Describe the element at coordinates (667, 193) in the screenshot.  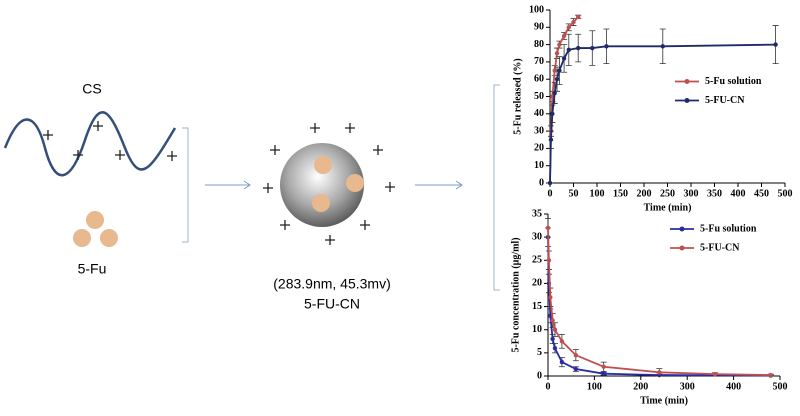
I see `x-tick-label: 250` at that location.